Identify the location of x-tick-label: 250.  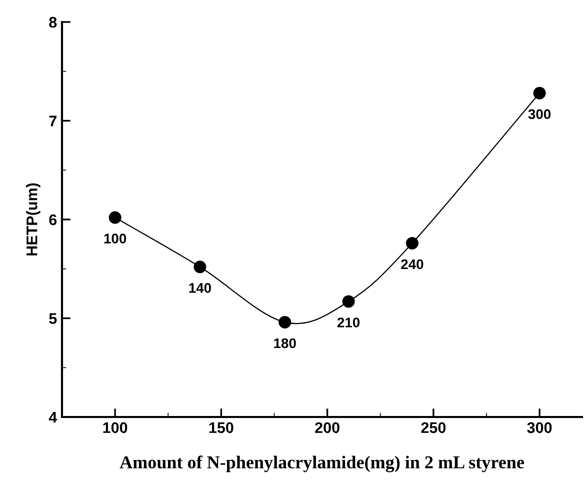
(433, 428).